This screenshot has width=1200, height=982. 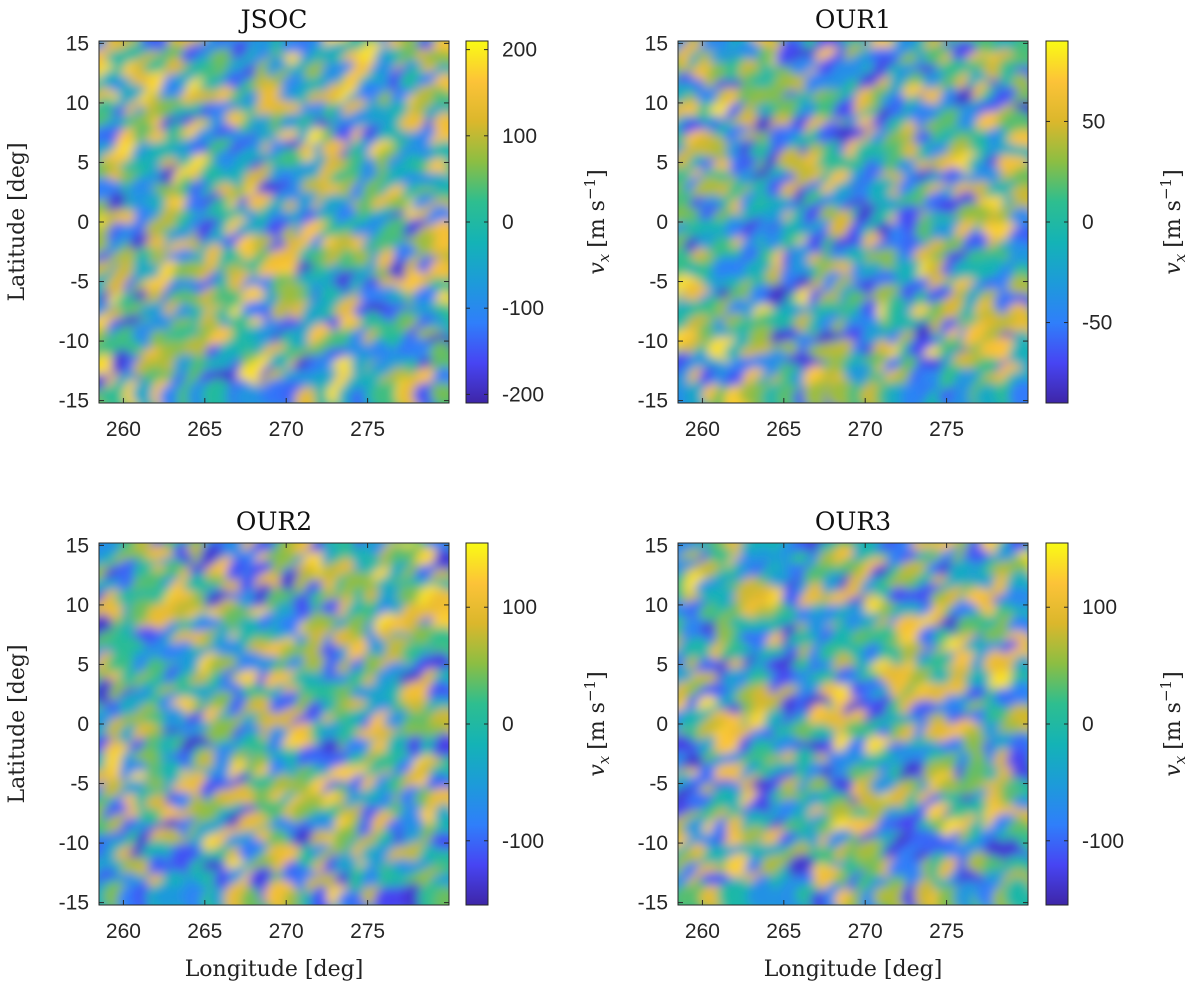 What do you see at coordinates (853, 19) in the screenshot?
I see `panel-title: OUR1` at bounding box center [853, 19].